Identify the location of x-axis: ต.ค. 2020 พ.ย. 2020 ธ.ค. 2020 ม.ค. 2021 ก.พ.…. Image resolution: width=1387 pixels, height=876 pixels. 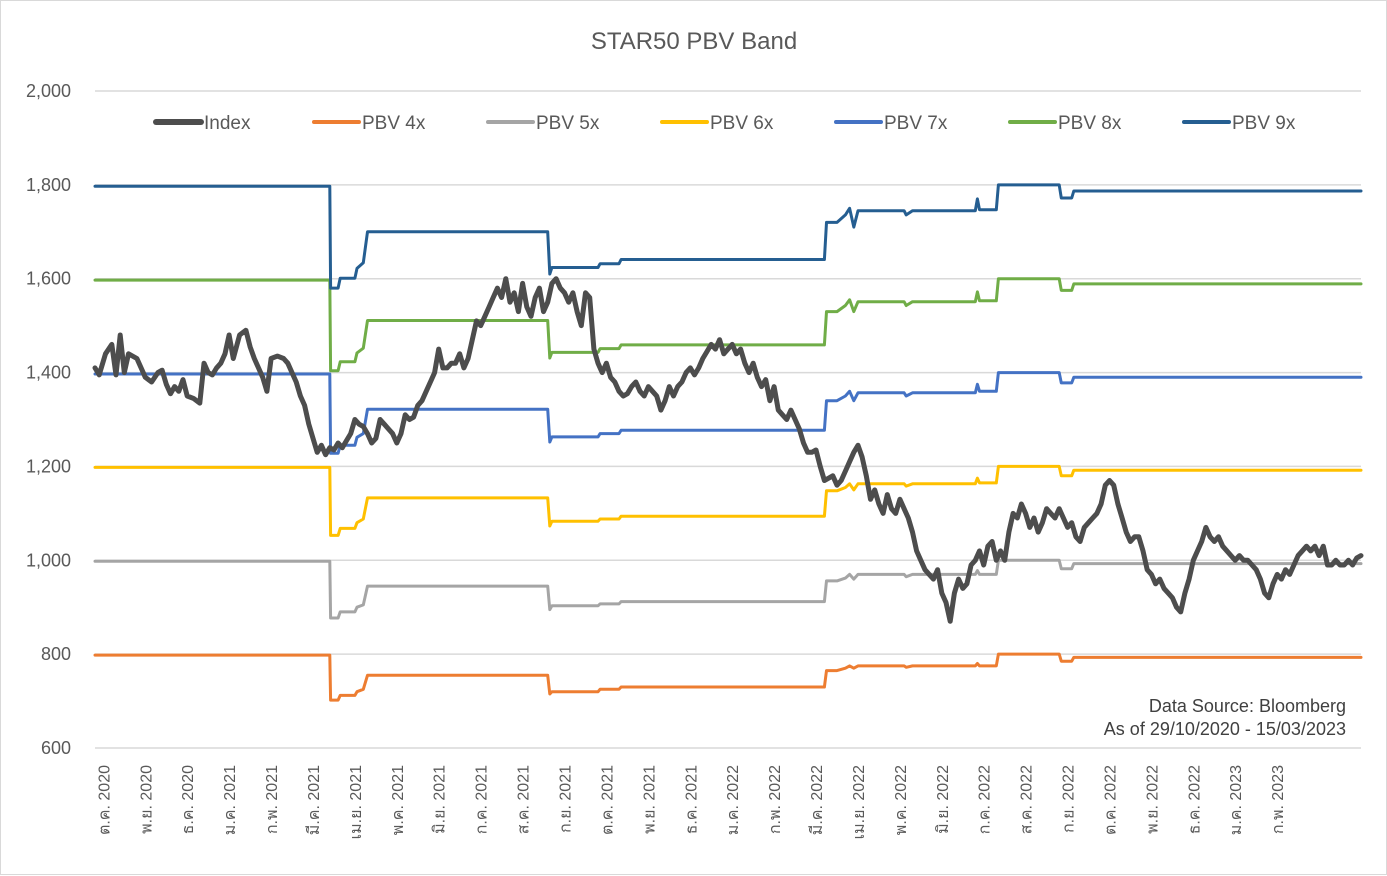
(691, 802).